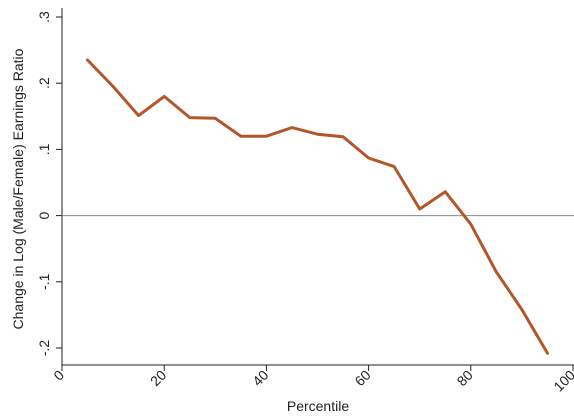 The width and height of the screenshot is (574, 416). What do you see at coordinates (44, 215) in the screenshot?
I see `y-tick-label: 0` at bounding box center [44, 215].